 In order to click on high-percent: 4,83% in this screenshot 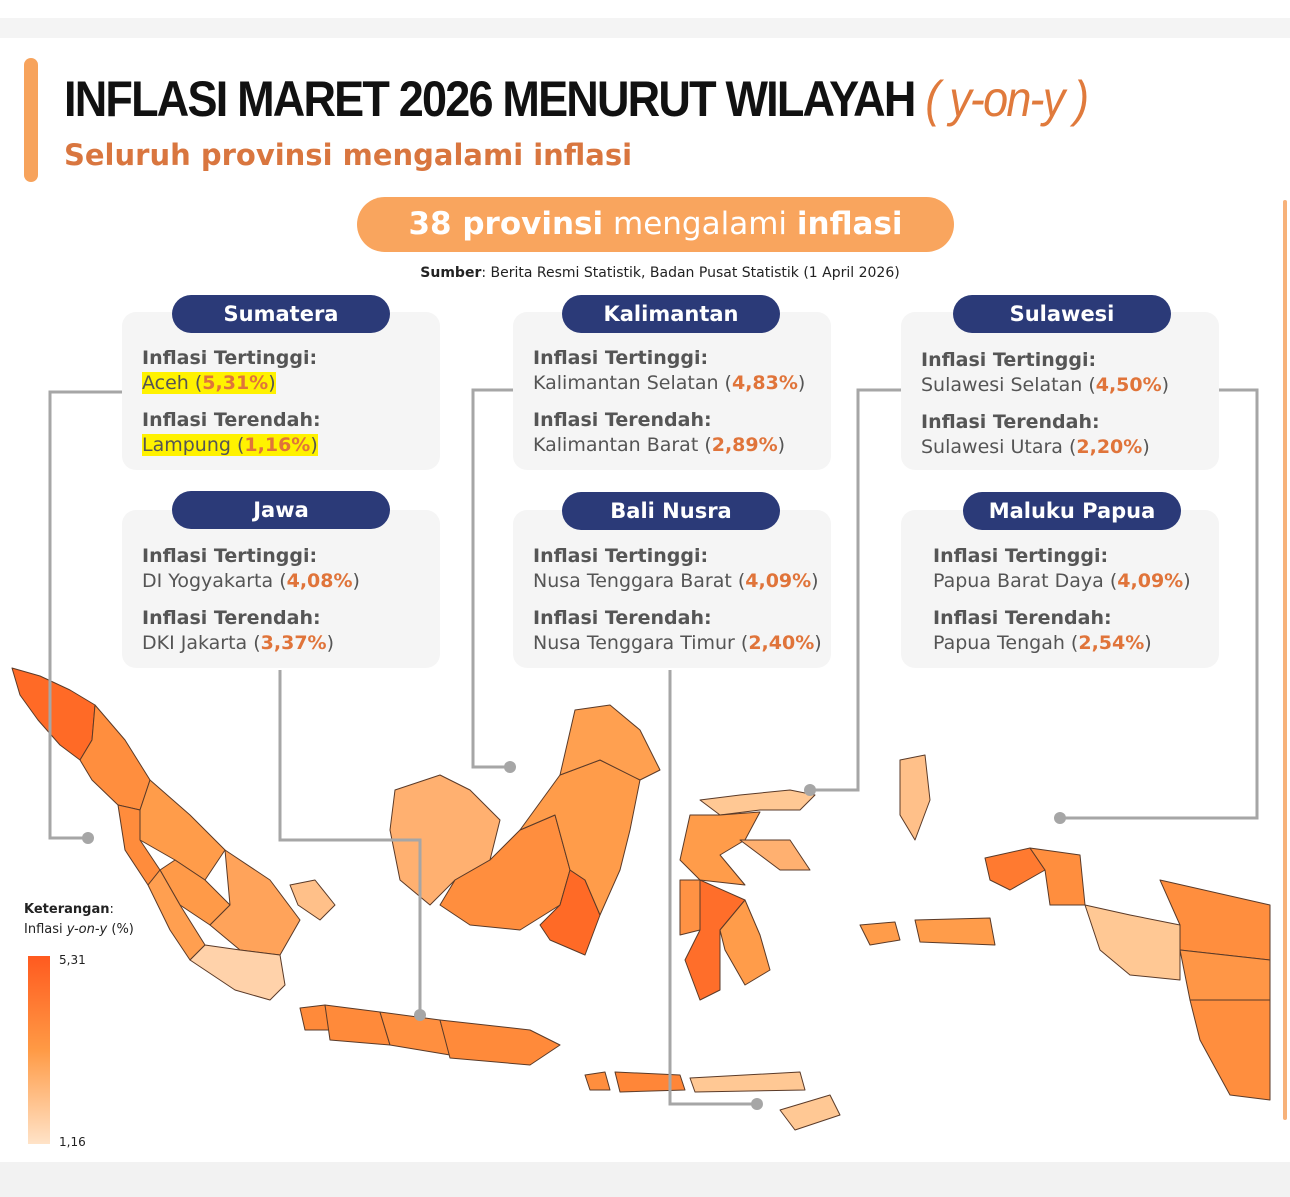, I will do `click(764, 383)`.